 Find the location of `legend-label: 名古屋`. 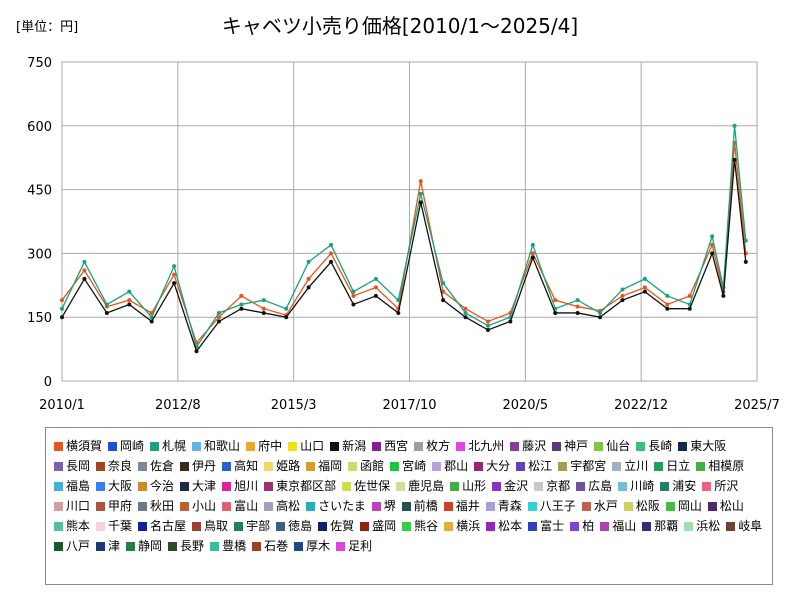

legend-label: 名古屋 is located at coordinates (168, 526).